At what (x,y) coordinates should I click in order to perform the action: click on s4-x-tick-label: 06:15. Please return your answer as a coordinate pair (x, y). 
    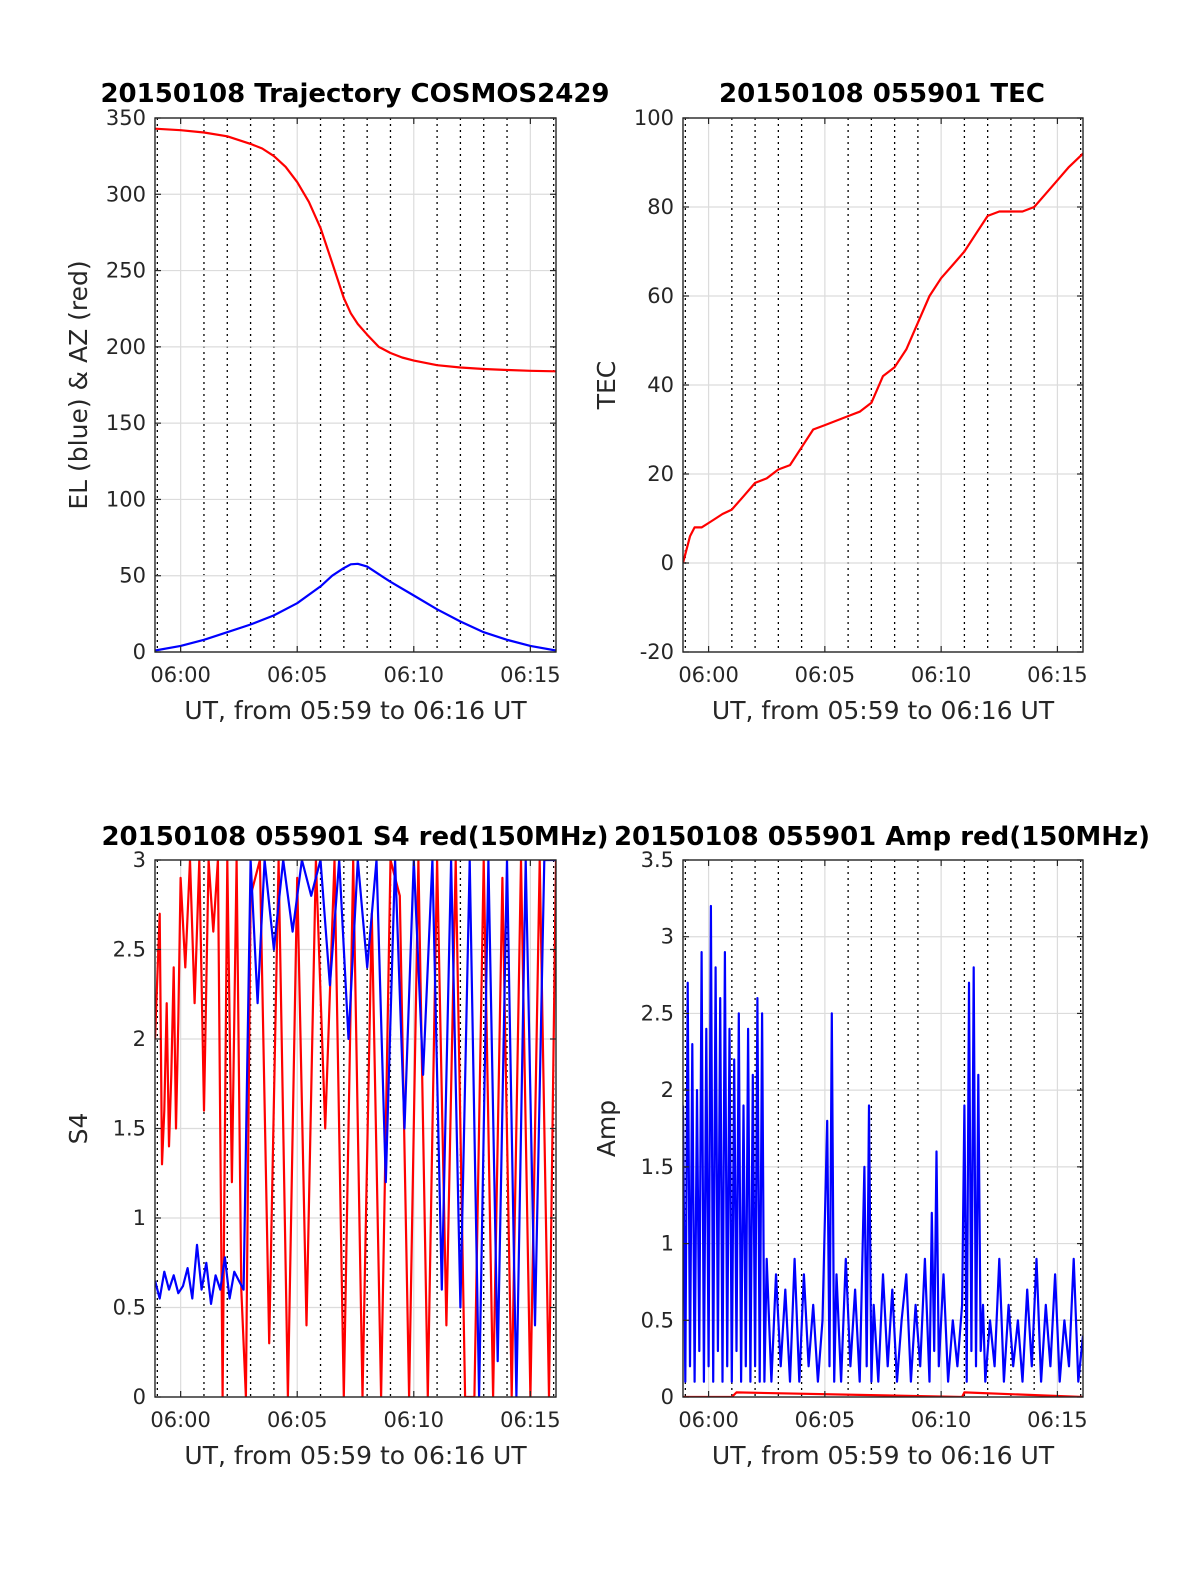
    Looking at the image, I should click on (530, 1420).